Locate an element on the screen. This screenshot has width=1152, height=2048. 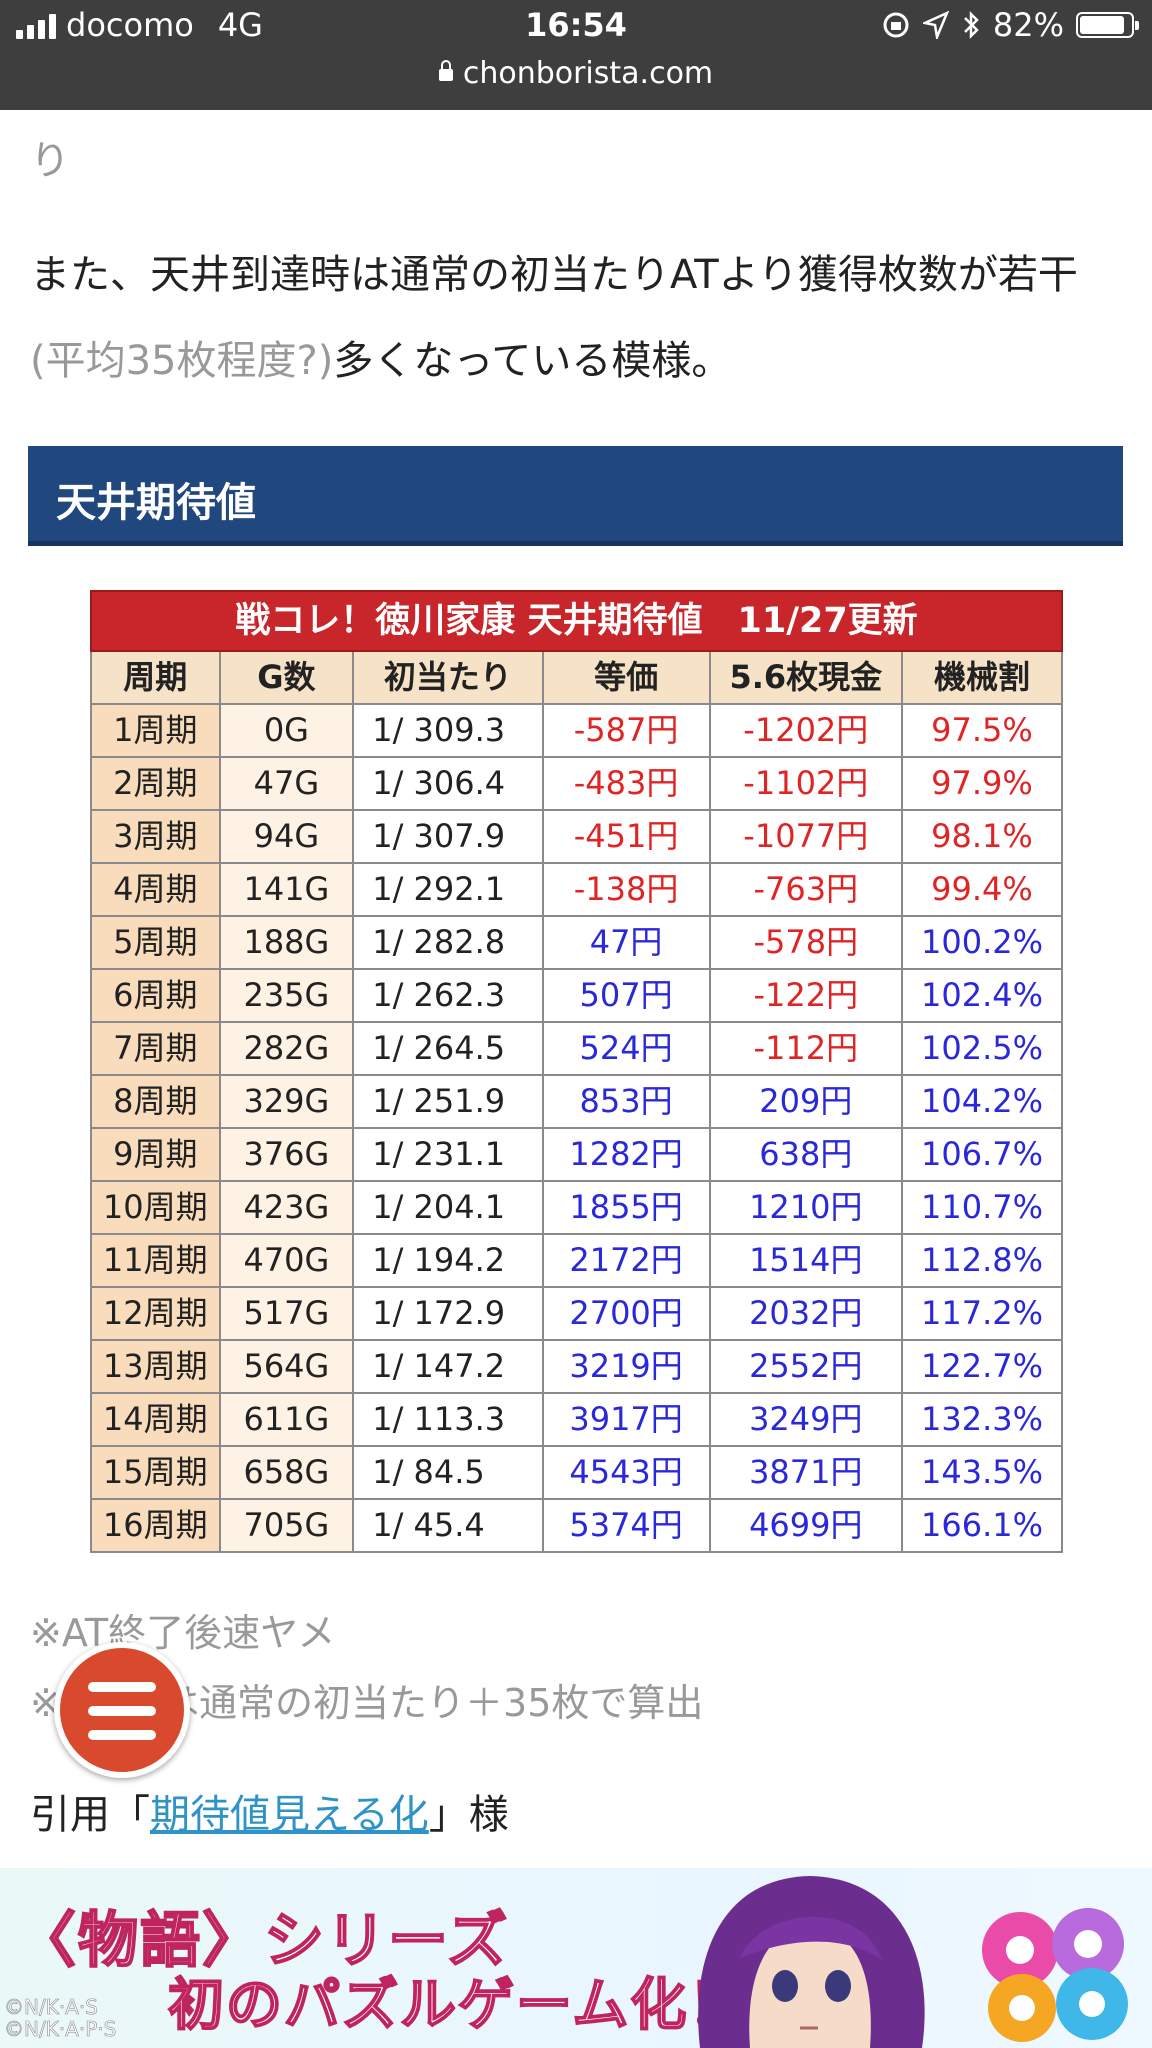
cell-equal-rate: 853円 is located at coordinates (626, 1101).